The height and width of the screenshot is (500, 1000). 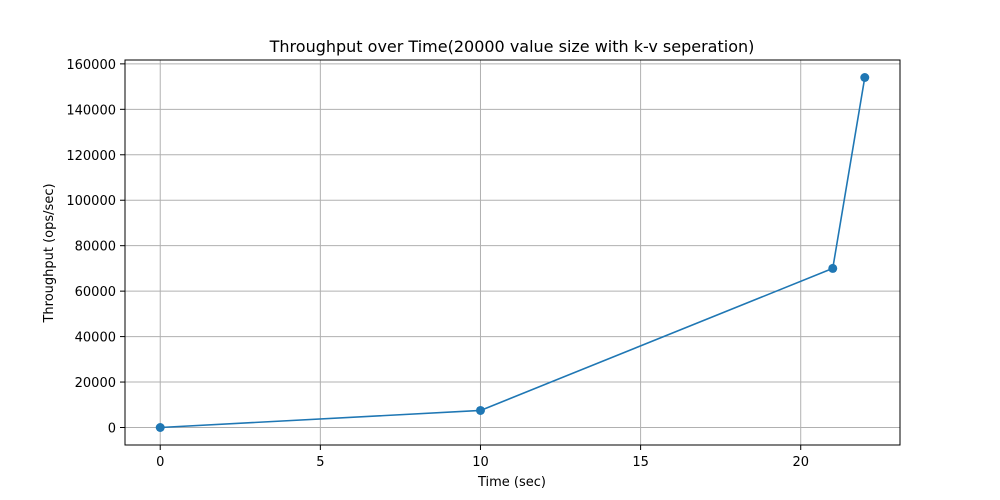 I want to click on x-tick-label: 10, so click(x=480, y=462).